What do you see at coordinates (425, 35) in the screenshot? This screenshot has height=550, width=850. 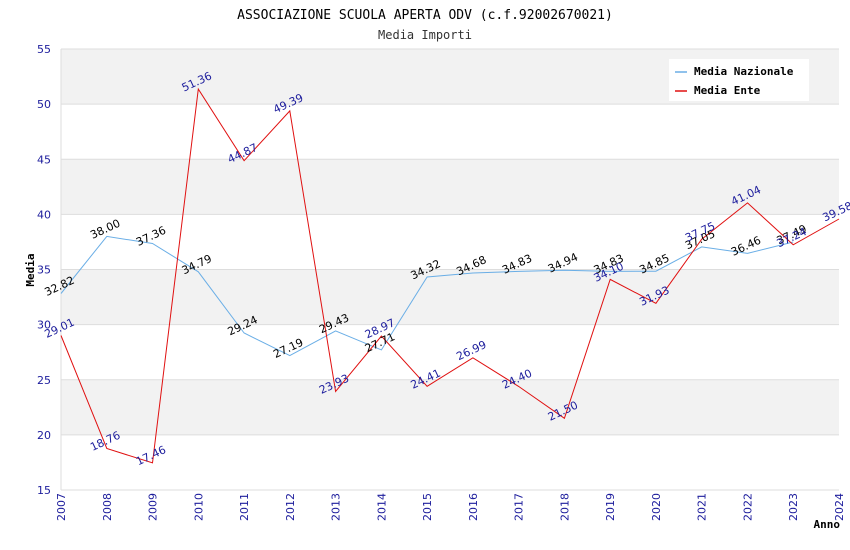 I see `chart-subtitle: Media Importi` at bounding box center [425, 35].